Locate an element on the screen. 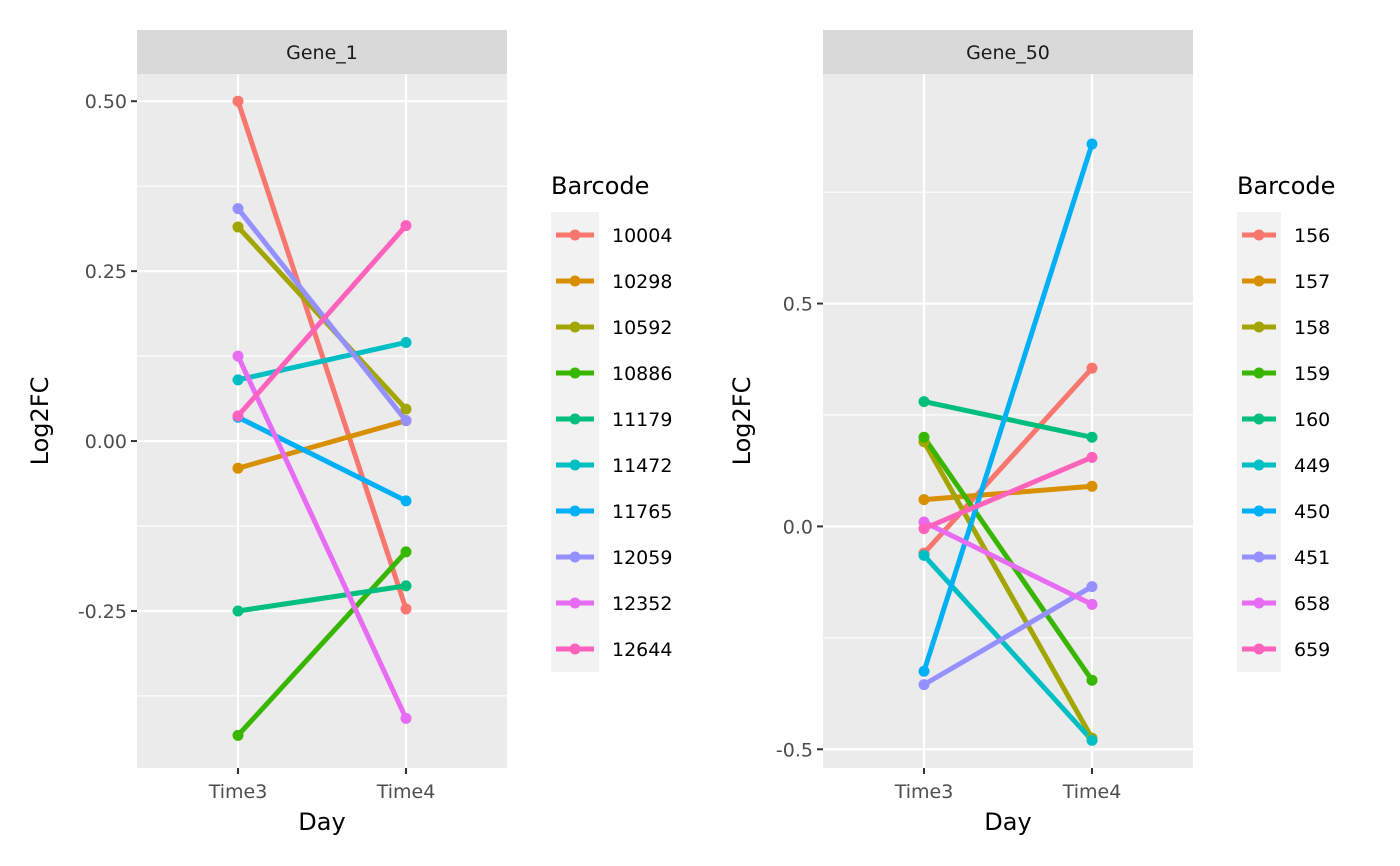 The height and width of the screenshot is (866, 1400). data-point-450-time4 is located at coordinates (1092, 144).